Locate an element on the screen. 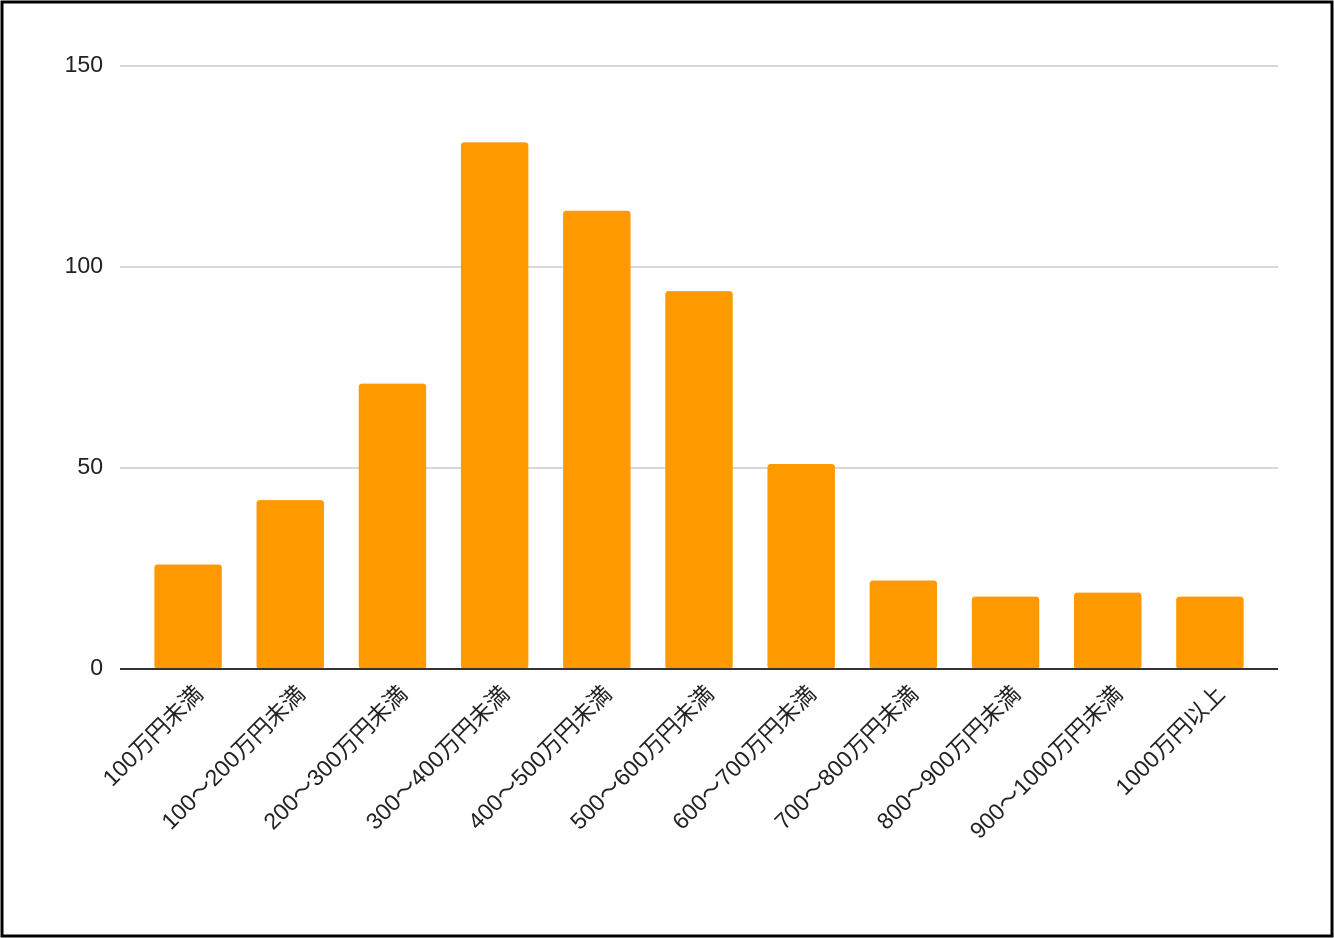 The height and width of the screenshot is (938, 1334). y-tick-label: 150 is located at coordinates (84, 64).